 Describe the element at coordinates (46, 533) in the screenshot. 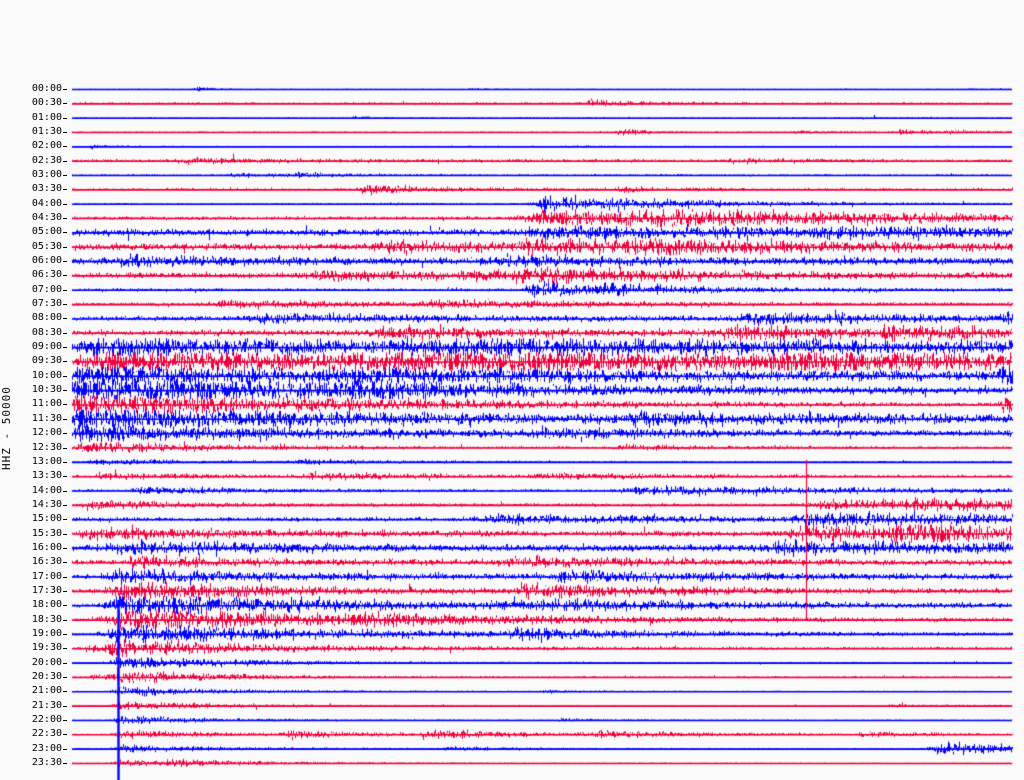

I see `time-label: 15:30` at that location.